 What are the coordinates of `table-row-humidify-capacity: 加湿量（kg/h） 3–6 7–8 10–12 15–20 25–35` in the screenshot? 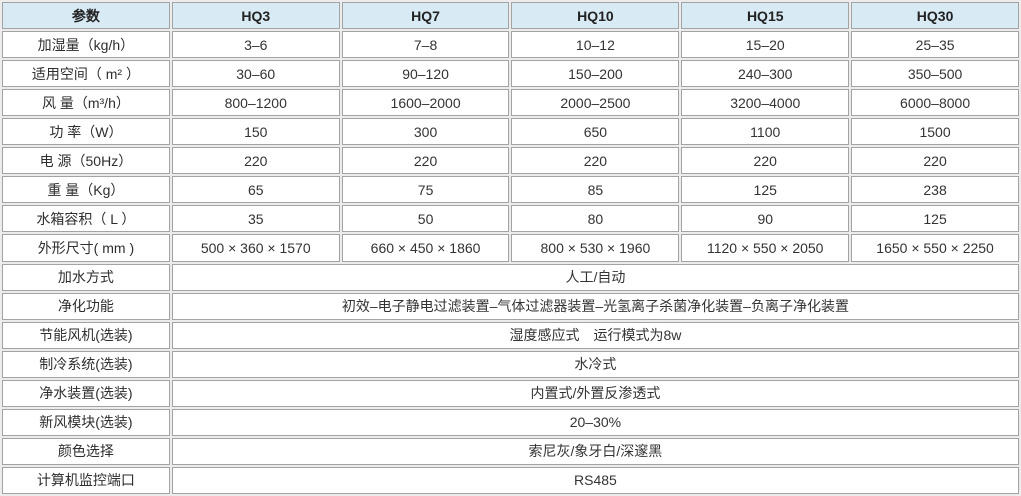 It's located at (510, 45).